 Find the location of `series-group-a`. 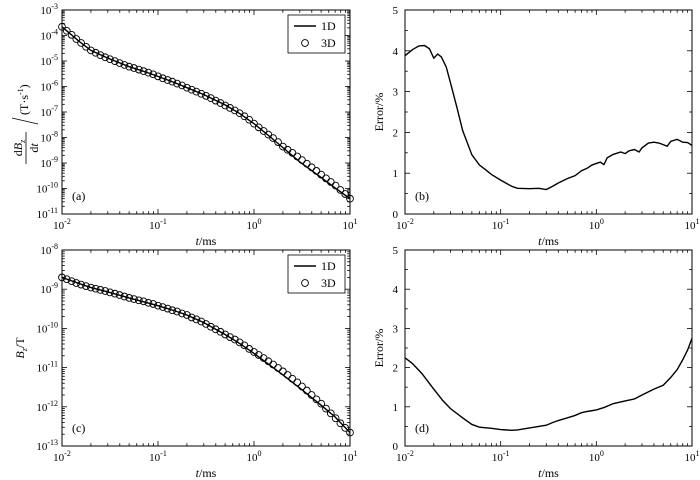

series-group-a is located at coordinates (206, 113).